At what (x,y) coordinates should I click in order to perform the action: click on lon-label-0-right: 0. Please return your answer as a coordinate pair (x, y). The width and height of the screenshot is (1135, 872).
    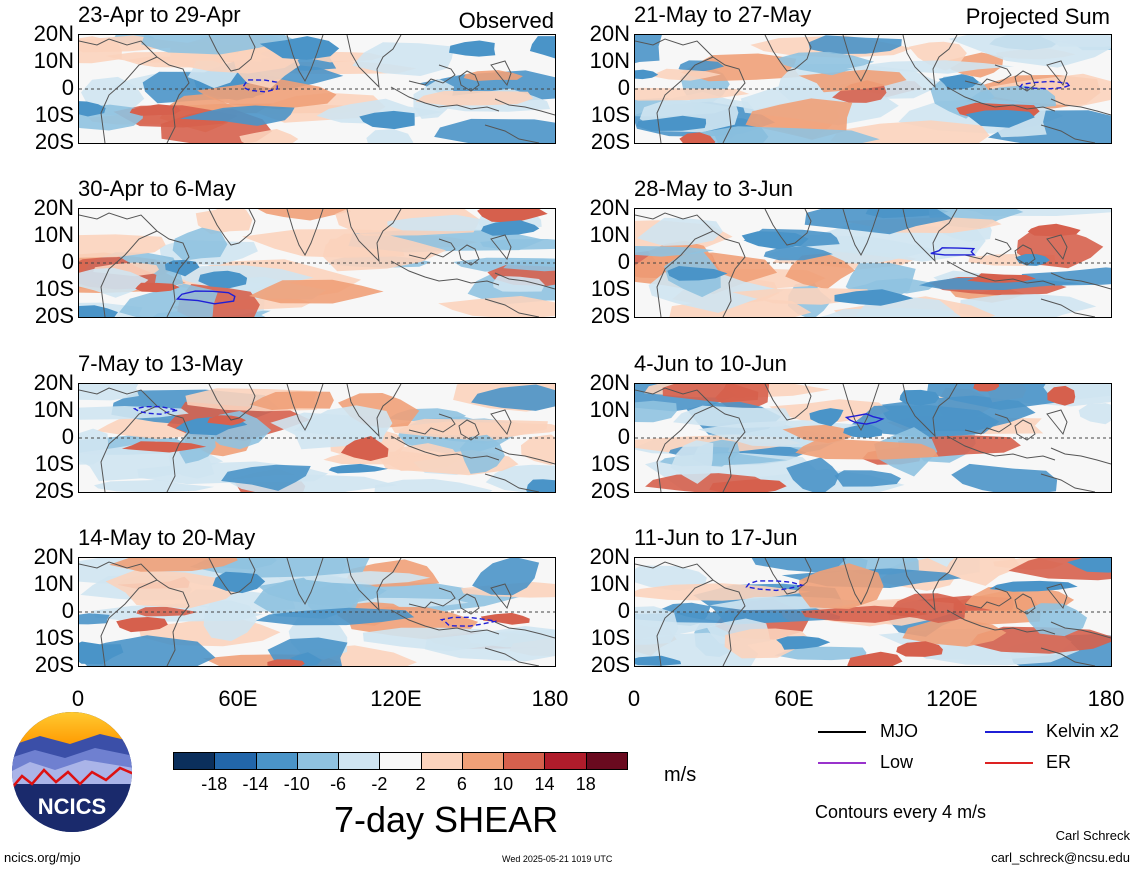
    Looking at the image, I should click on (634, 698).